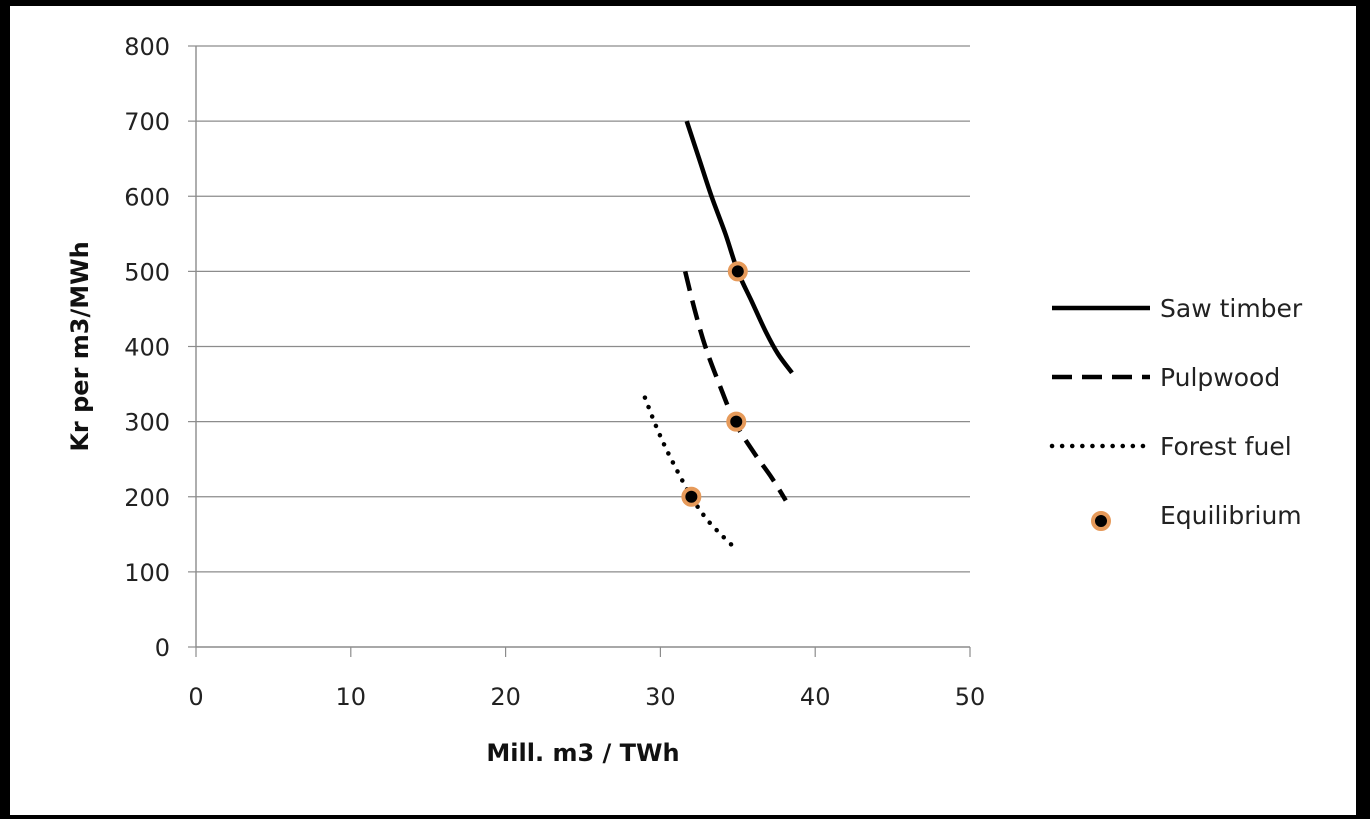 This screenshot has height=819, width=1370. I want to click on series-line-pulpwood, so click(735, 386).